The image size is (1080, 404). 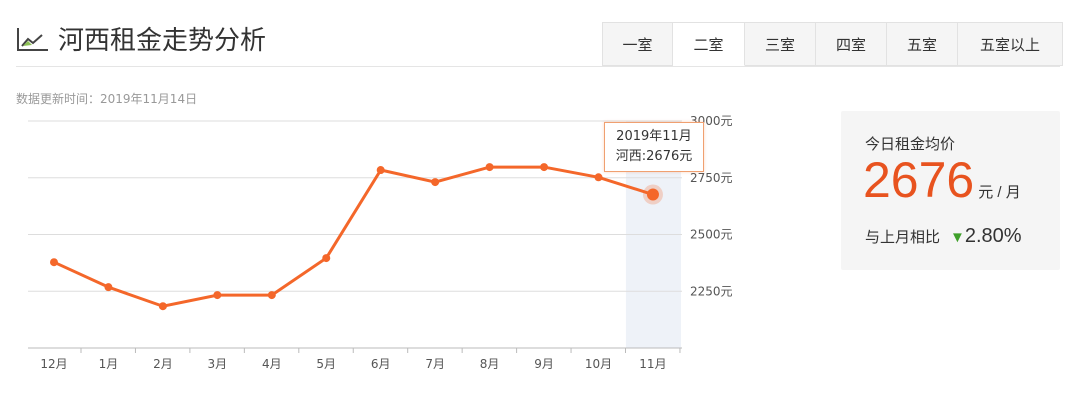 I want to click on x-tick-label: 12月, so click(x=53, y=364).